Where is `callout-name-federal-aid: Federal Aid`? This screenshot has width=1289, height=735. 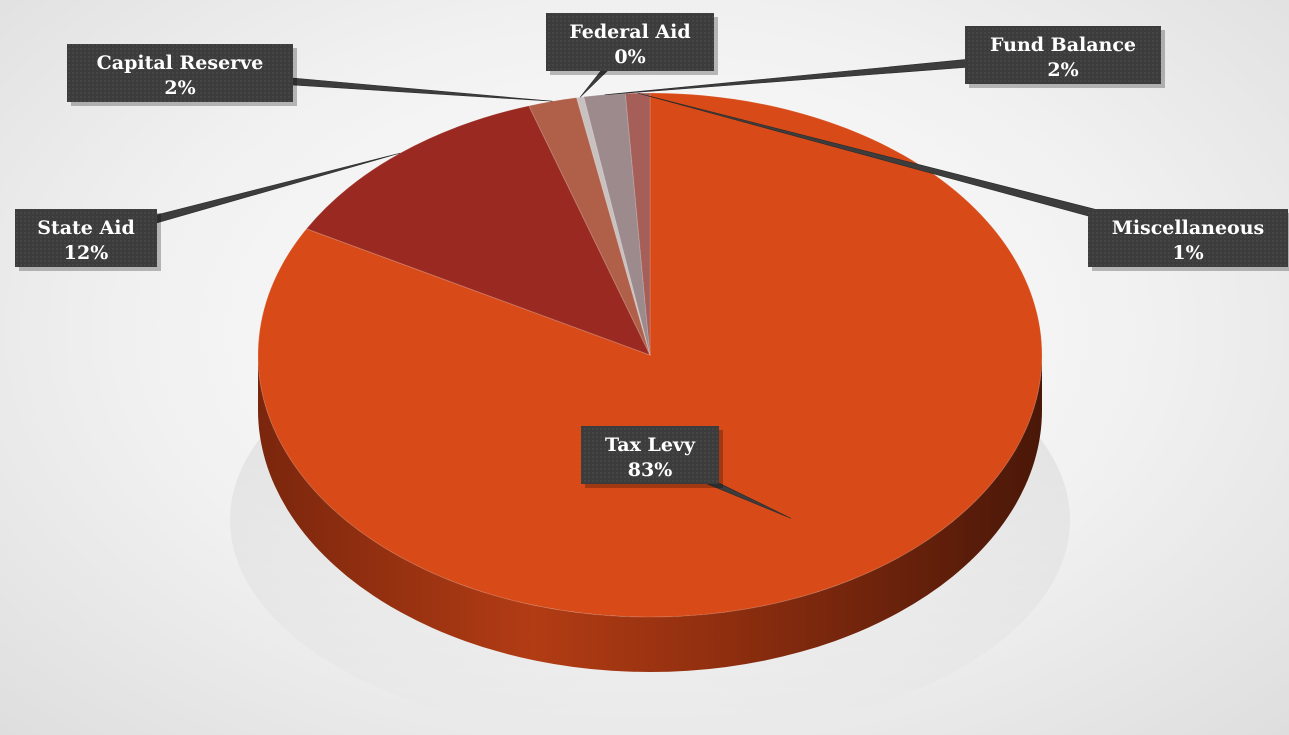 callout-name-federal-aid: Federal Aid is located at coordinates (629, 32).